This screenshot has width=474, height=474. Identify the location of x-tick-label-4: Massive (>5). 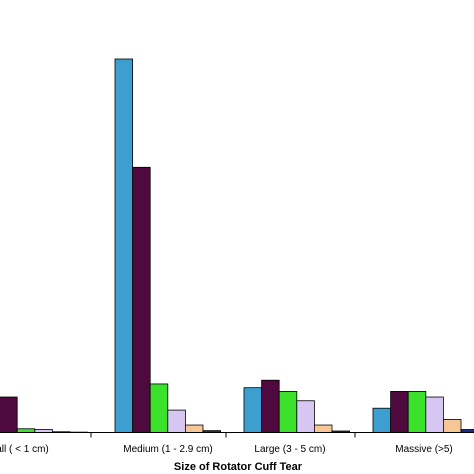
(424, 449).